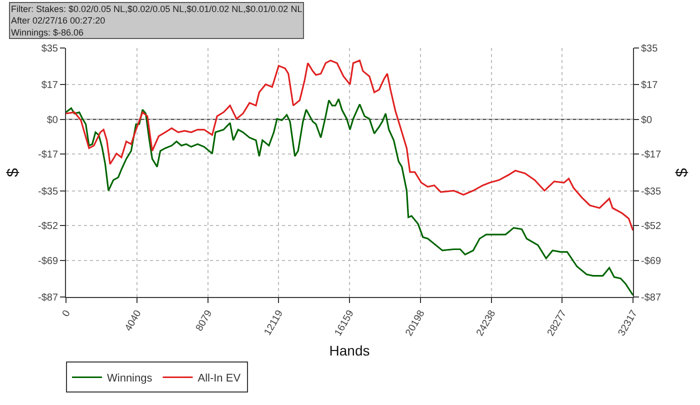 The width and height of the screenshot is (700, 405). Describe the element at coordinates (651, 261) in the screenshot. I see `y2-tick-label: -$69` at that location.